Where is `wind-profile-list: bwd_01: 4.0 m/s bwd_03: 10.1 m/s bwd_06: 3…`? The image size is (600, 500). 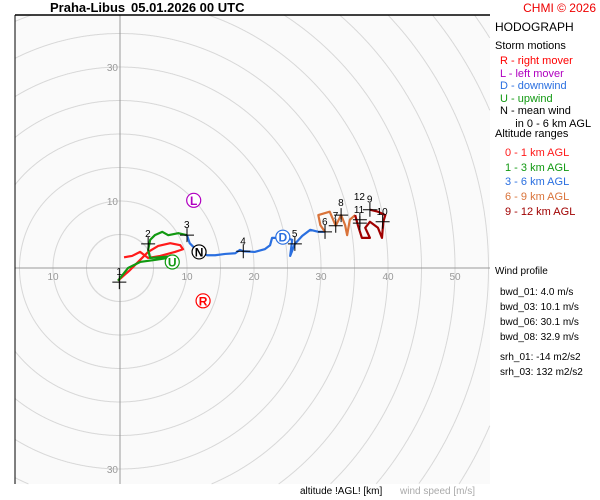 wind-profile-list: bwd_01: 4.0 m/s bwd_03: 10.1 m/s bwd_06: 3… is located at coordinates (539, 315).